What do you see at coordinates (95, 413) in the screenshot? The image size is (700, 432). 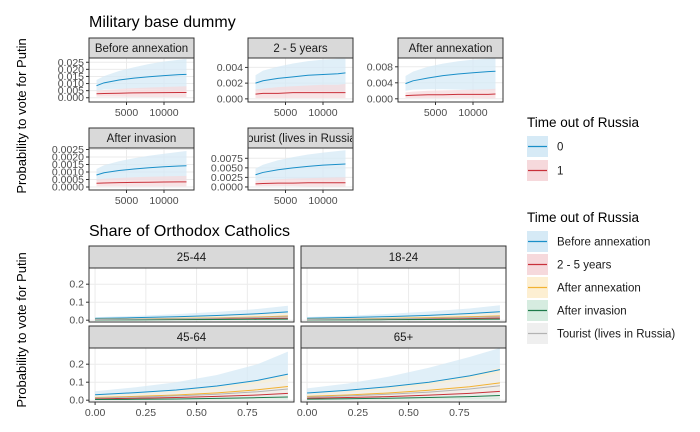 I see `x-tick-label: 0.00` at bounding box center [95, 413].